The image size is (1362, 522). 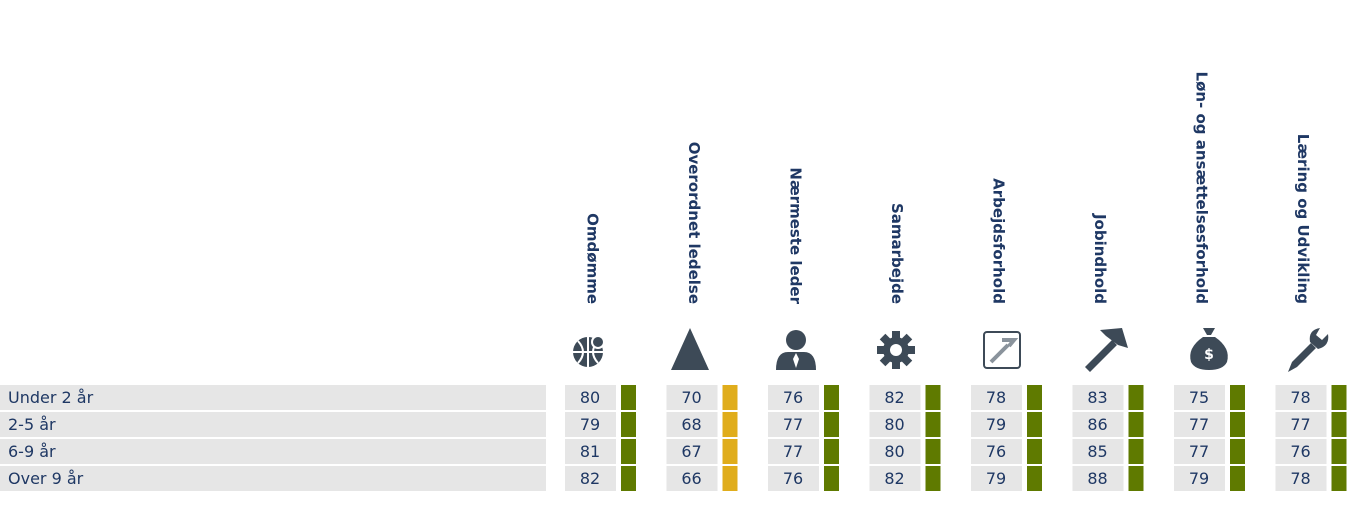 What do you see at coordinates (46, 478) in the screenshot?
I see `row-label: Over 9 år` at bounding box center [46, 478].